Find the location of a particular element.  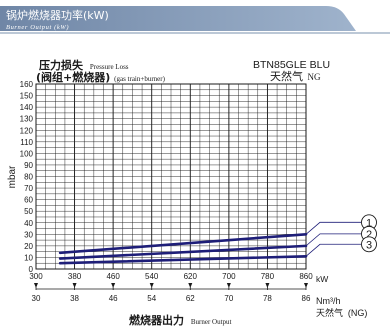

y-tick-label: 30 is located at coordinates (28, 234).